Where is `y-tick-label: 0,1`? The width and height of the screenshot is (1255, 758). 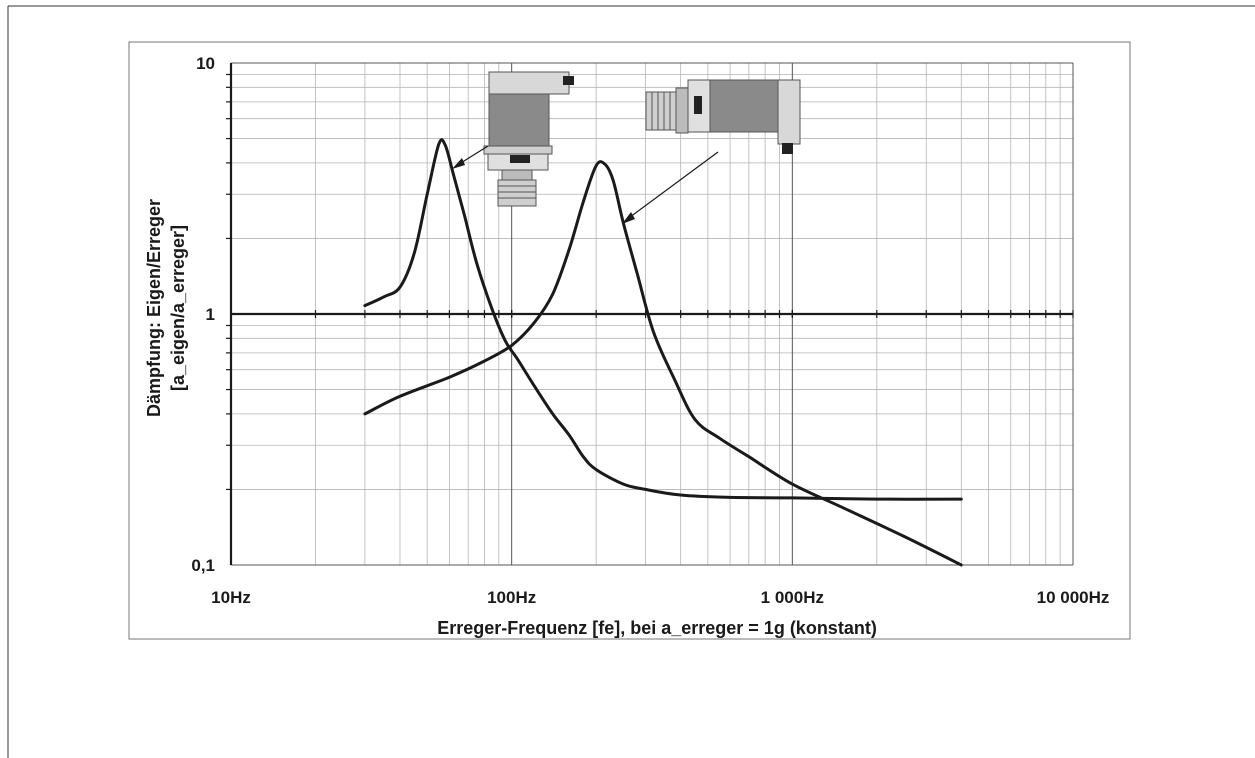
y-tick-label: 0,1 is located at coordinates (203, 565).